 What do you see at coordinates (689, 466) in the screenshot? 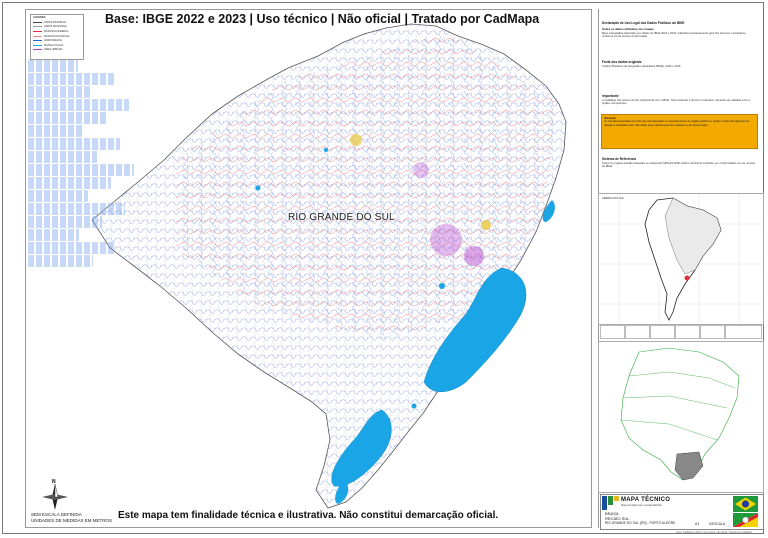
I see `rs-highlight` at bounding box center [689, 466].